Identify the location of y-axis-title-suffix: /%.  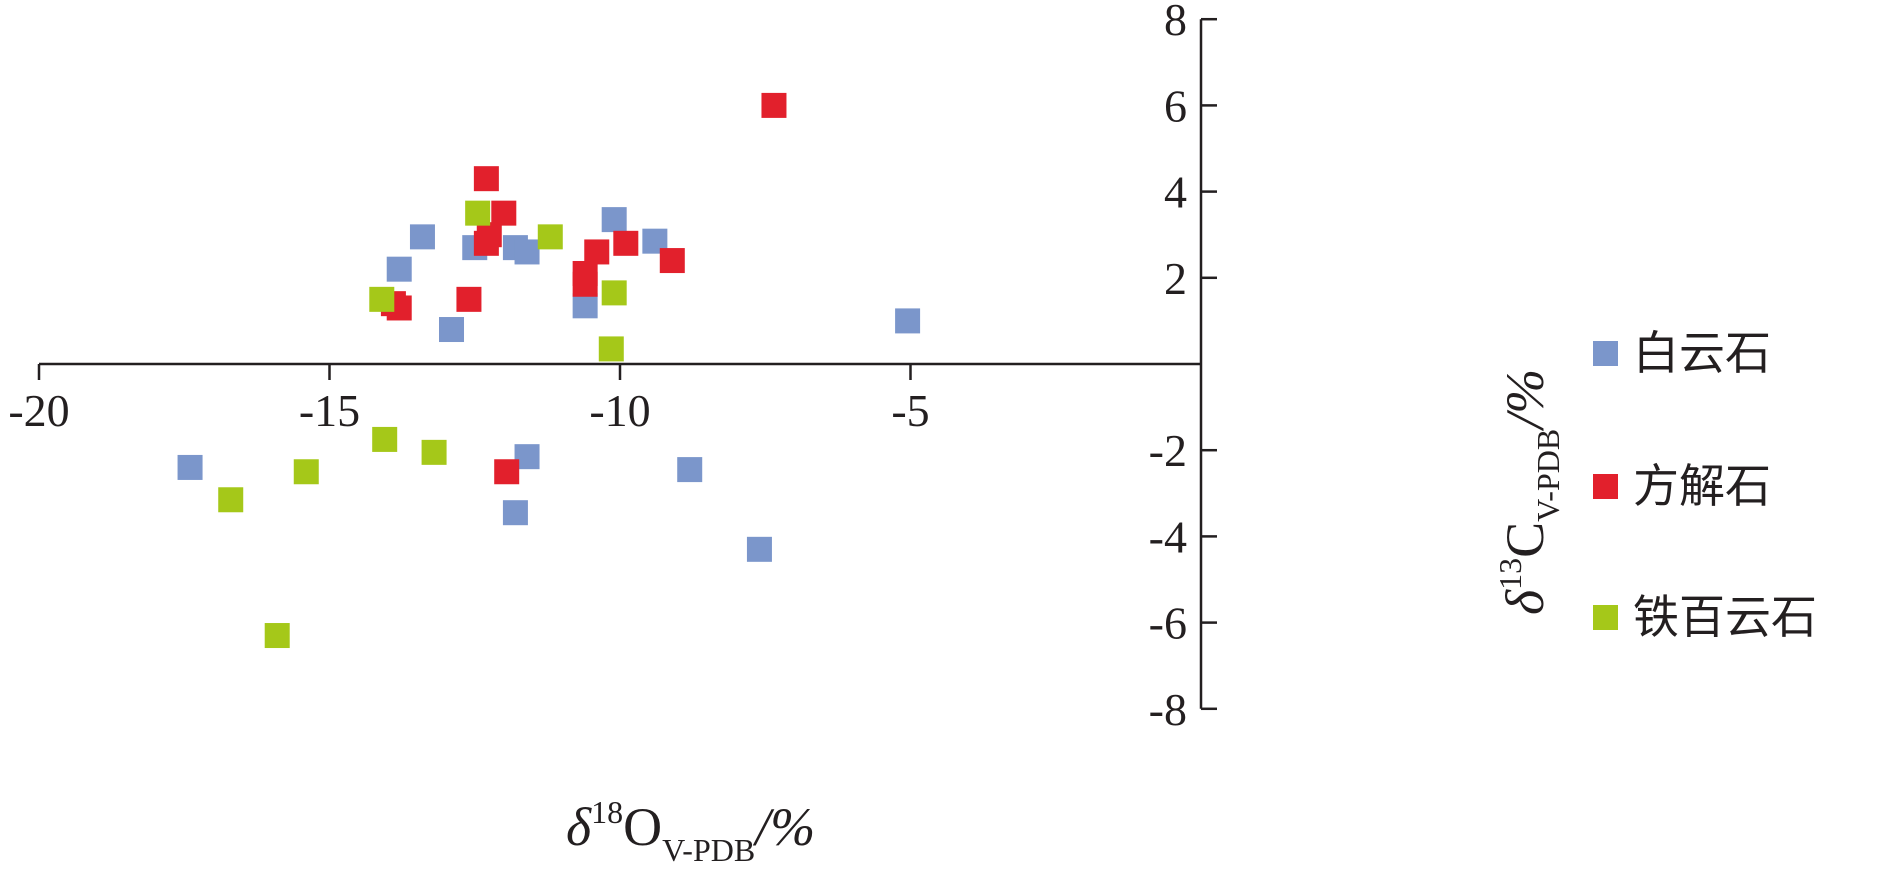
(1525, 400).